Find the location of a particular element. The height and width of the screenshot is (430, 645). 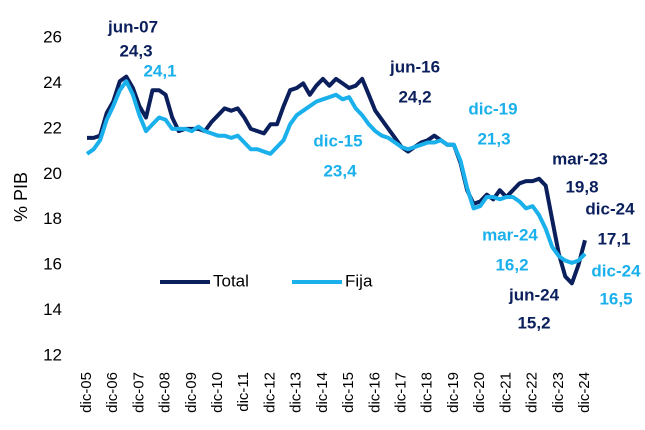

legend-label: Fija is located at coordinates (359, 280).